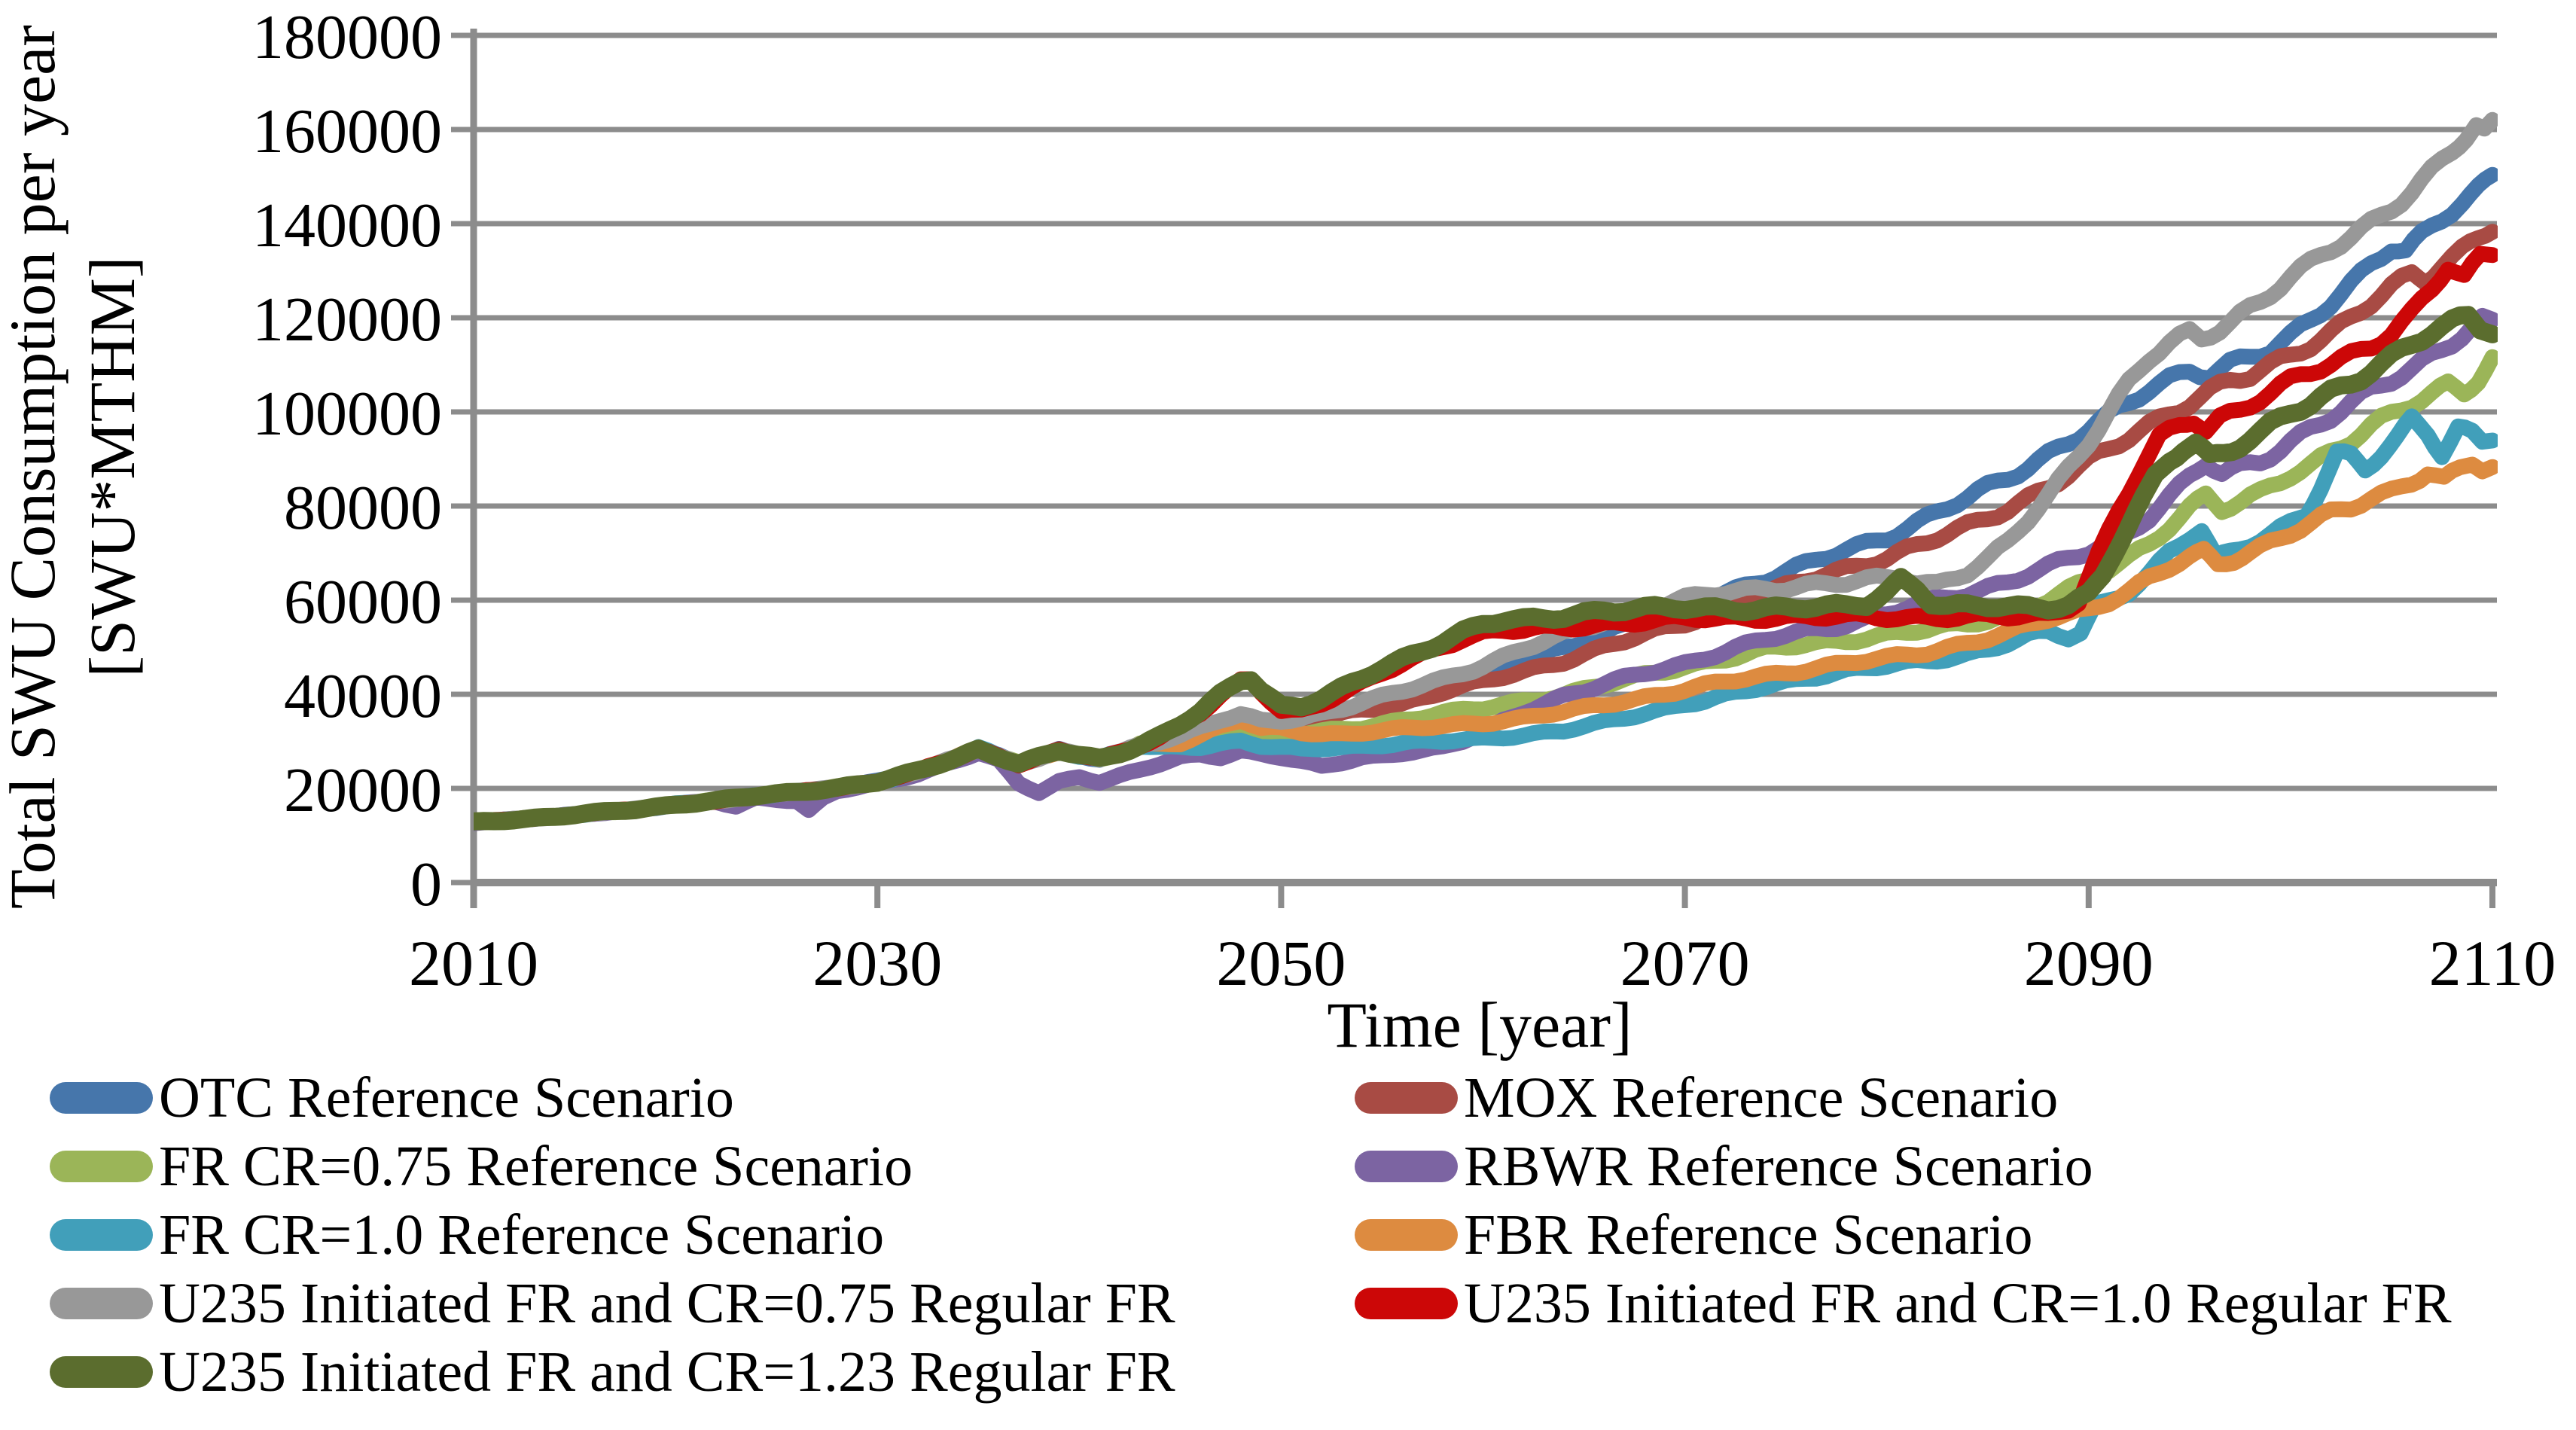 Image resolution: width=2576 pixels, height=1430 pixels. I want to click on legend-item: RBWR Reference Scenario, so click(1903, 1166).